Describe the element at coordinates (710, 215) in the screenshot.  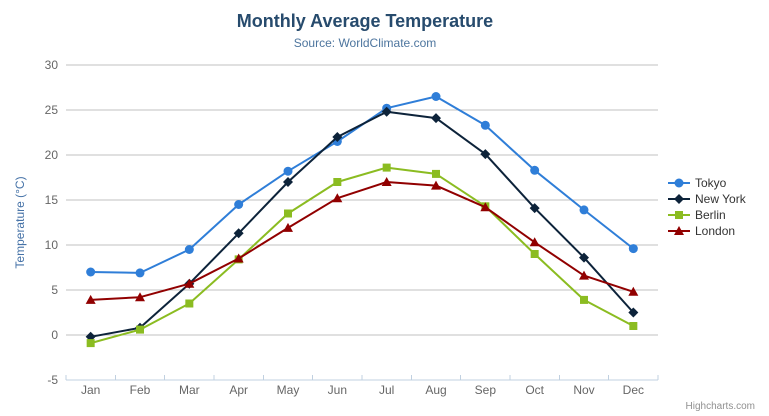
I see `legend-label-berlin: Berlin` at that location.